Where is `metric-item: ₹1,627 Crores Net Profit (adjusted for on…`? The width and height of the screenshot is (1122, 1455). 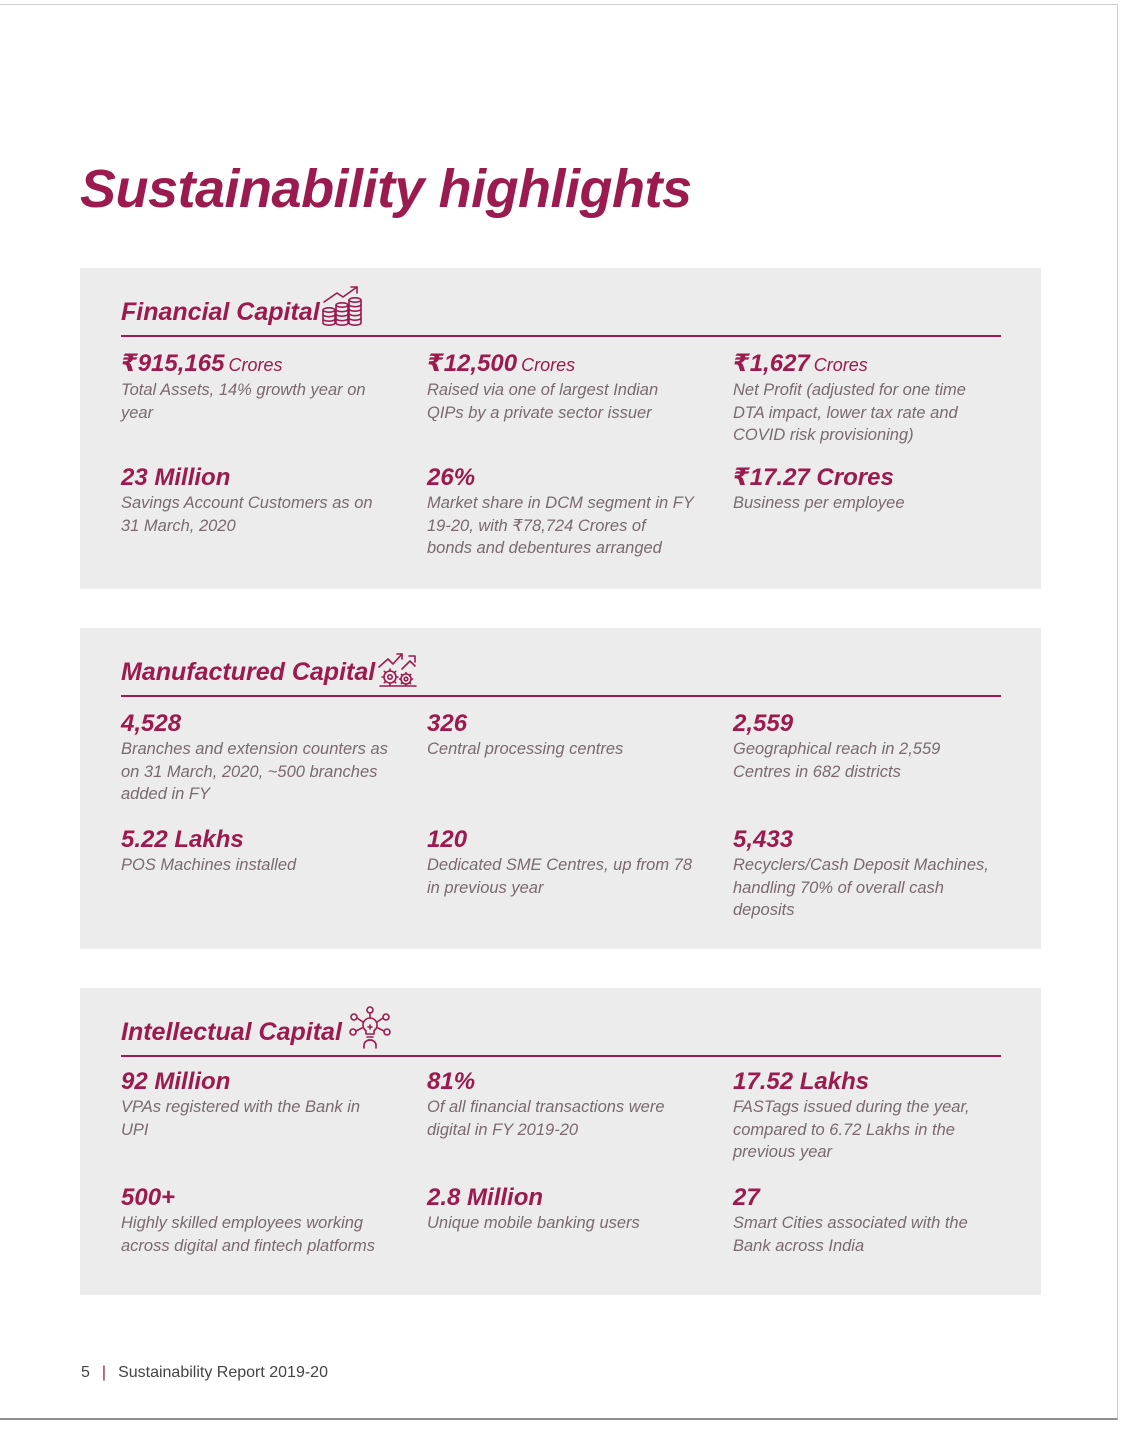 metric-item: ₹1,627 Crores Net Profit (adjusted for on… is located at coordinates (867, 398).